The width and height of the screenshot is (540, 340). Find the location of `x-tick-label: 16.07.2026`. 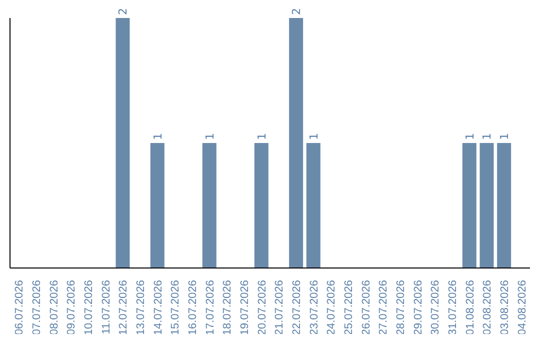

x-tick-label: 16.07.2026 is located at coordinates (193, 308).